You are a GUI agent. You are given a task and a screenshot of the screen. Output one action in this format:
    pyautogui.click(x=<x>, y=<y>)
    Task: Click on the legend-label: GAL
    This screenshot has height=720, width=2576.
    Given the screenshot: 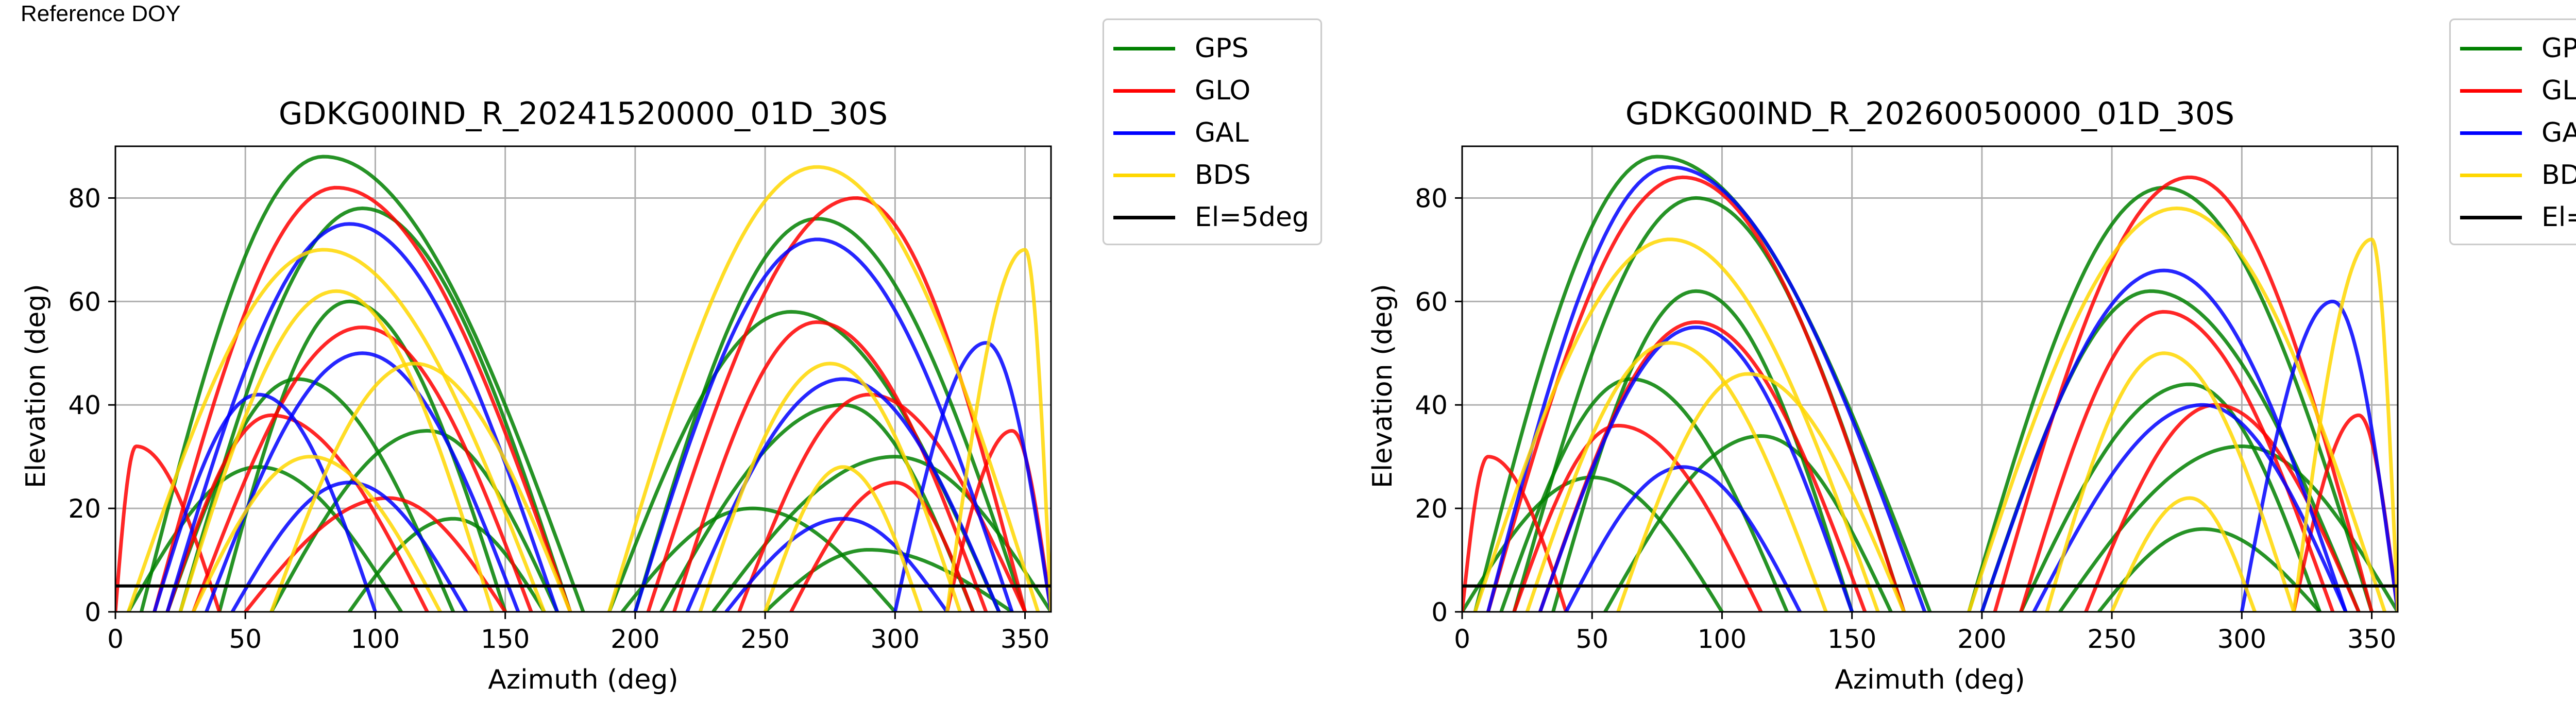 What is the action you would take?
    pyautogui.click(x=2558, y=132)
    